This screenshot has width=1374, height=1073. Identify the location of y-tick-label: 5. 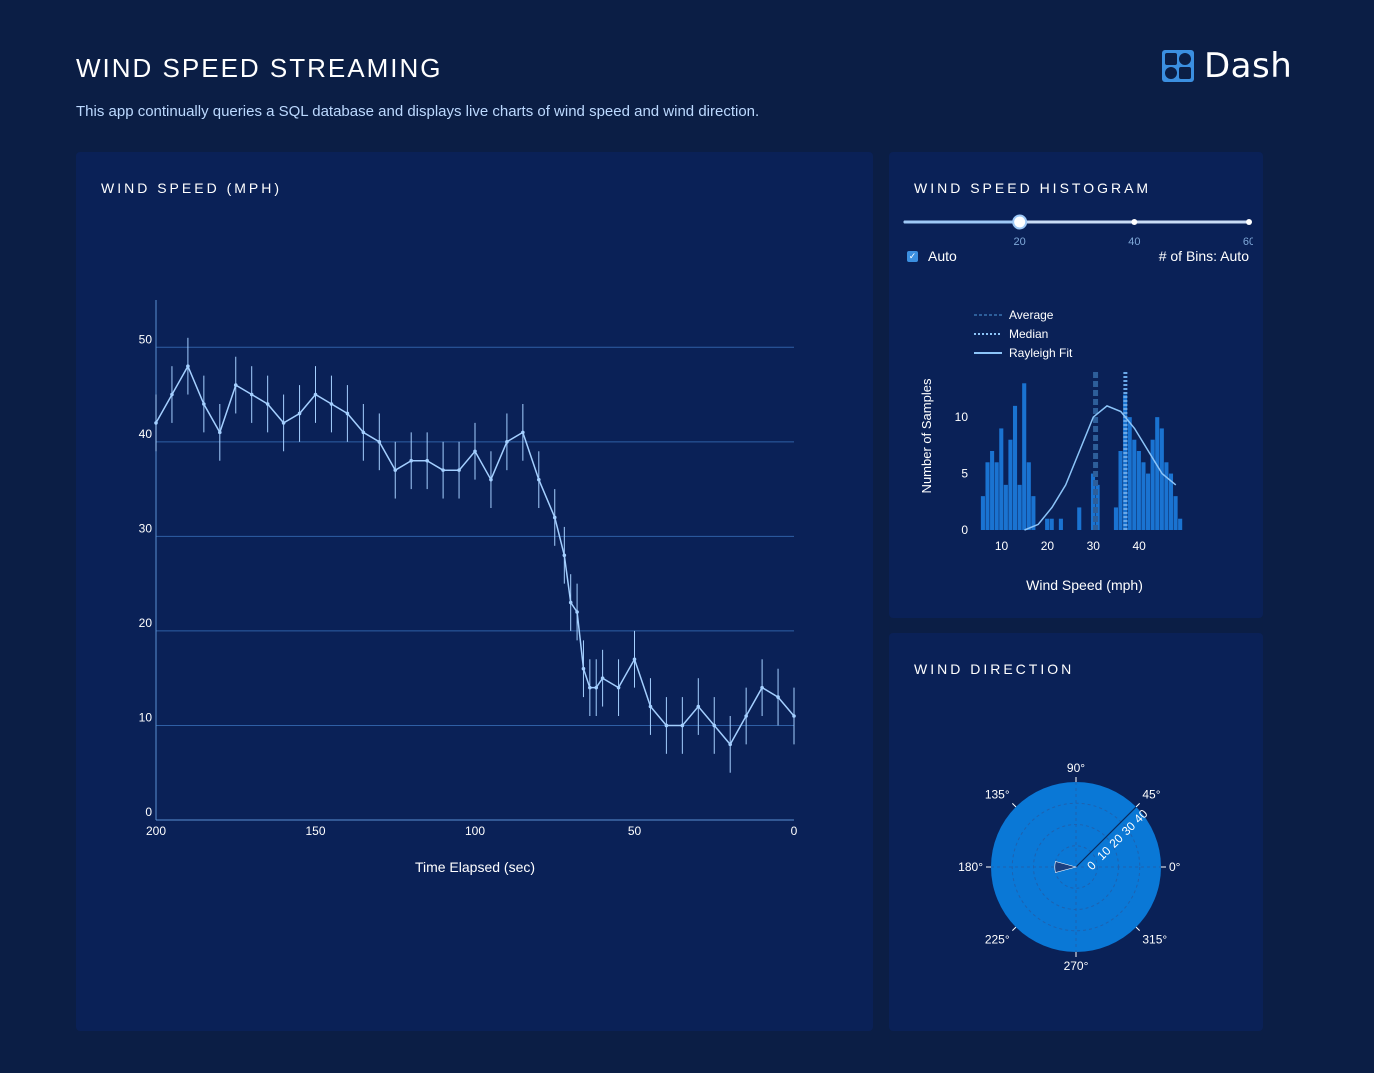
(964, 474).